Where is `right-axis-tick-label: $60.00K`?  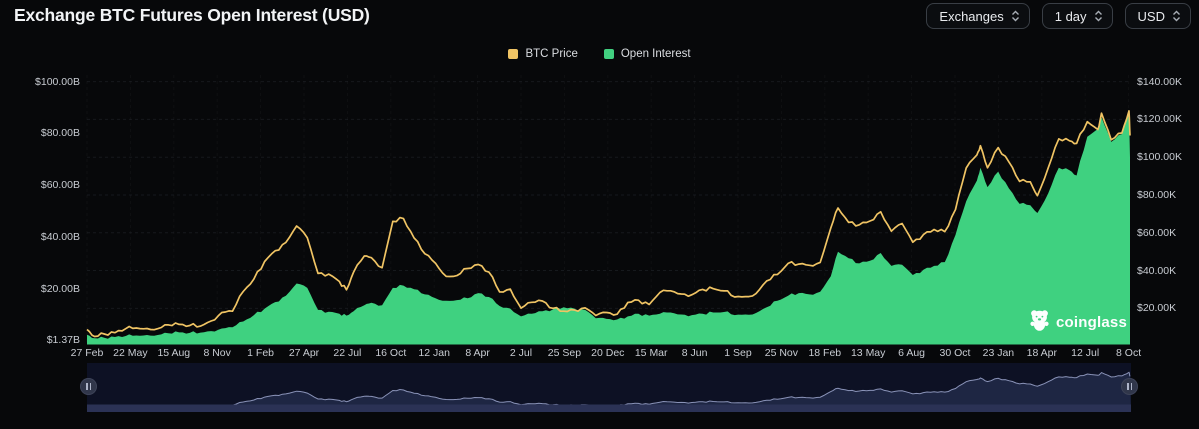 right-axis-tick-label: $60.00K is located at coordinates (1157, 232).